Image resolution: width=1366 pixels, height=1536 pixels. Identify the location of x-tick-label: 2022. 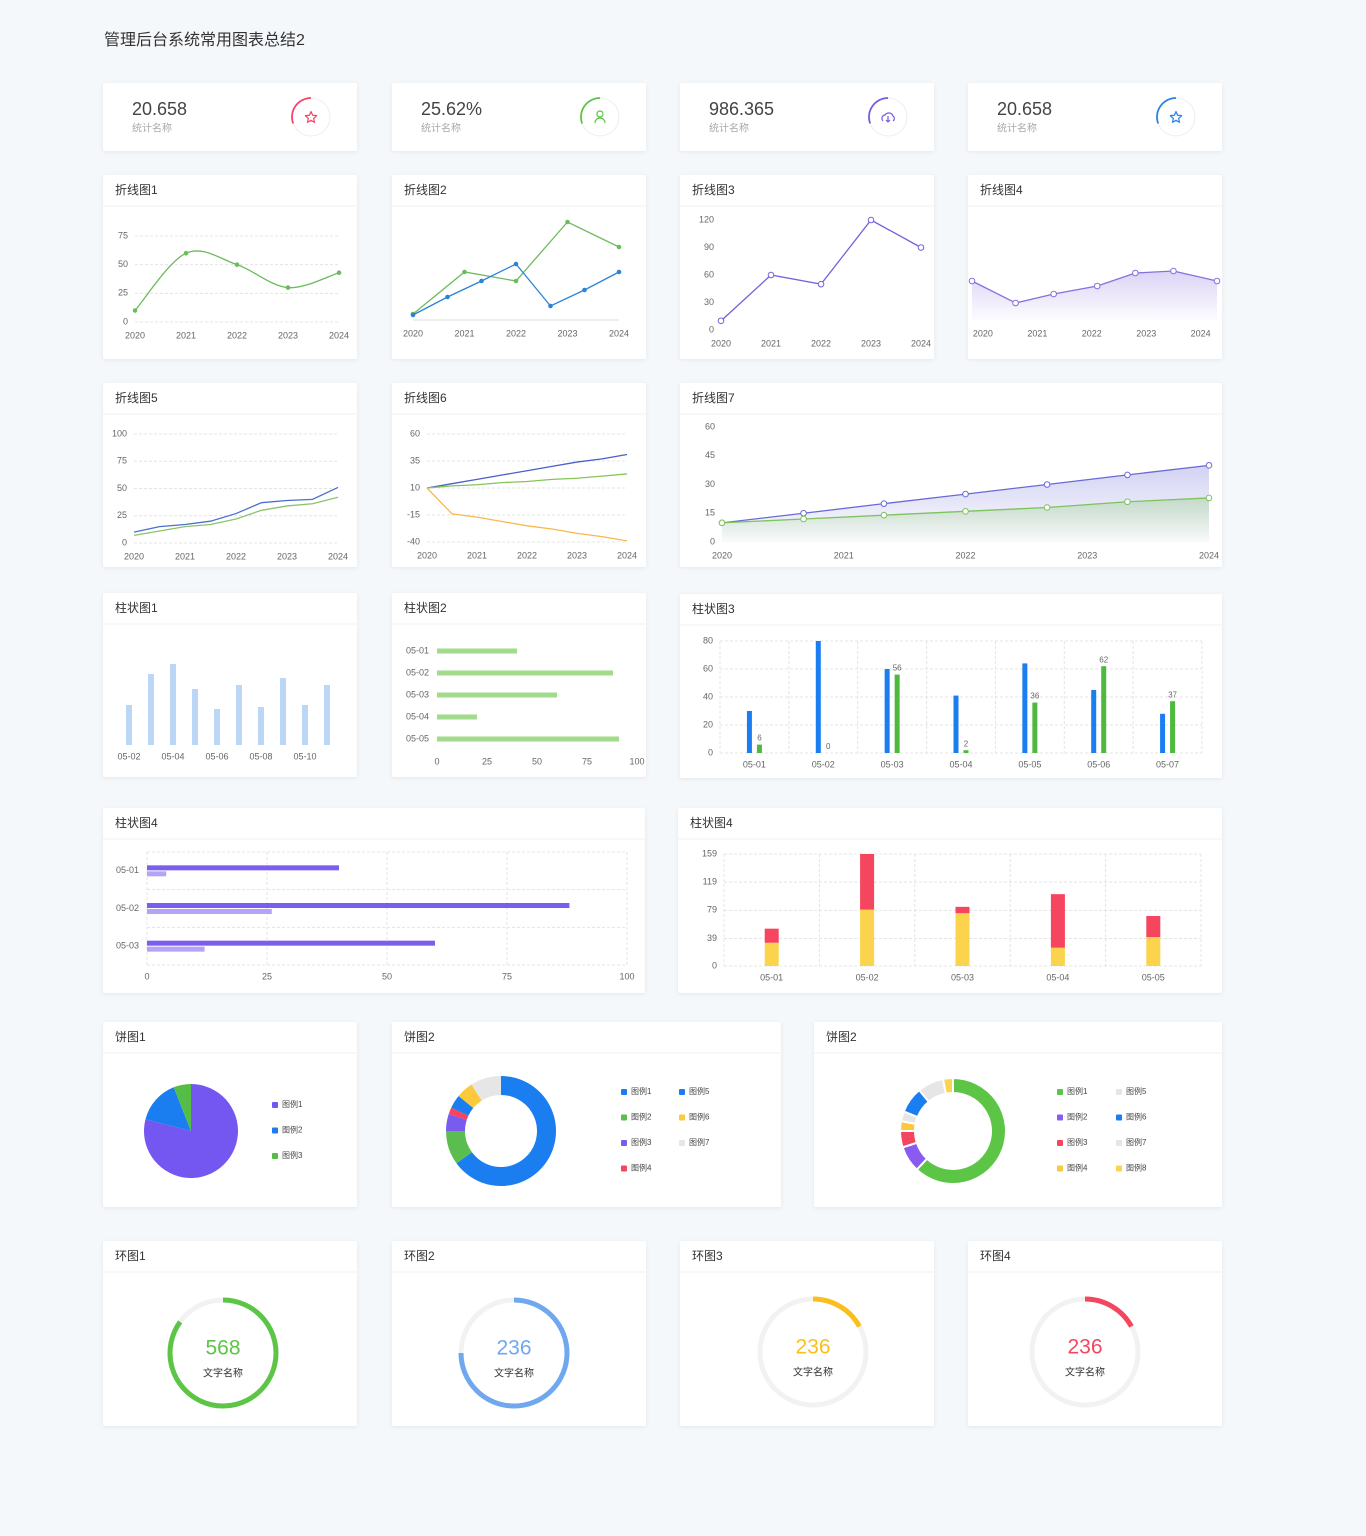
(821, 343).